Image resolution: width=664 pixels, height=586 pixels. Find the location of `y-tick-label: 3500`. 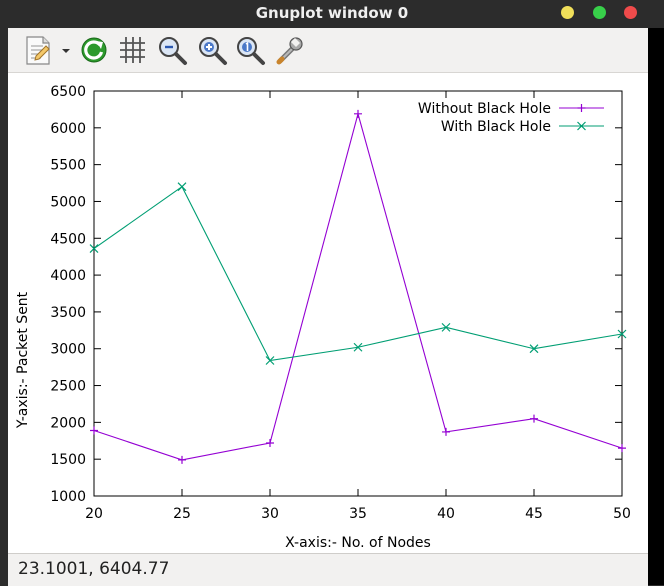

y-tick-label: 3500 is located at coordinates (68, 313).